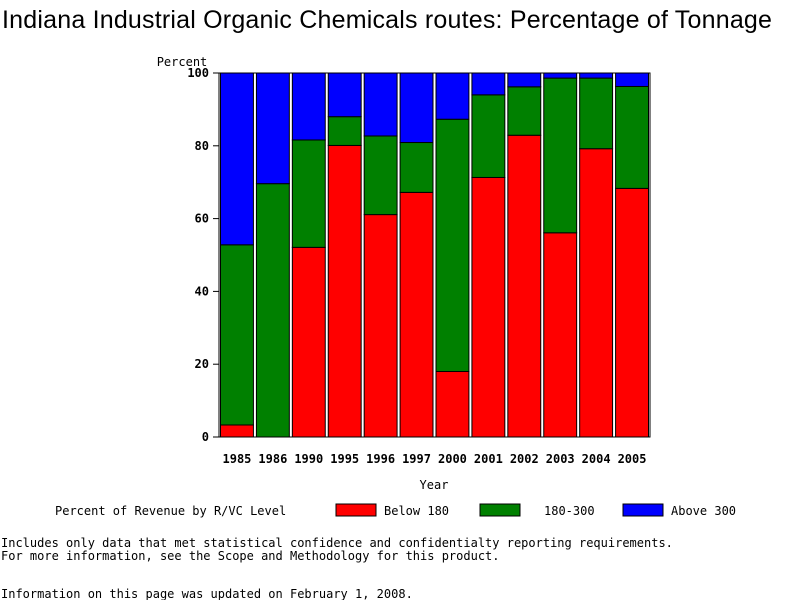  Describe the element at coordinates (596, 459) in the screenshot. I see `x-tick-label: 2004` at that location.